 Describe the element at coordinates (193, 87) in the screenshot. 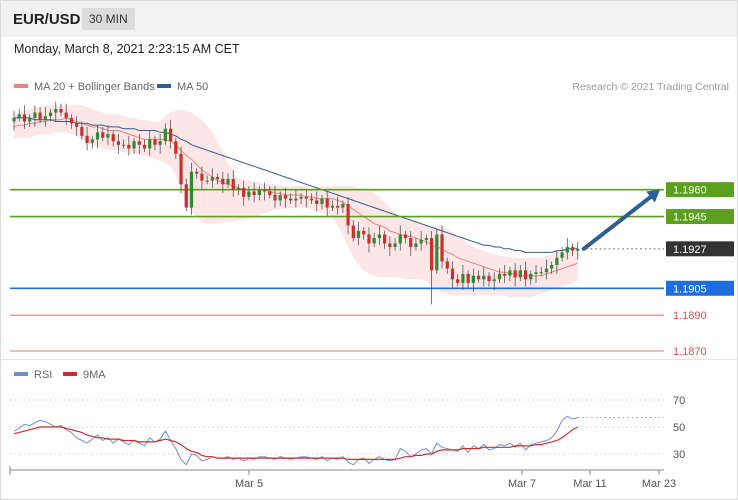

I see `legend-ma50-label: MA 50` at that location.